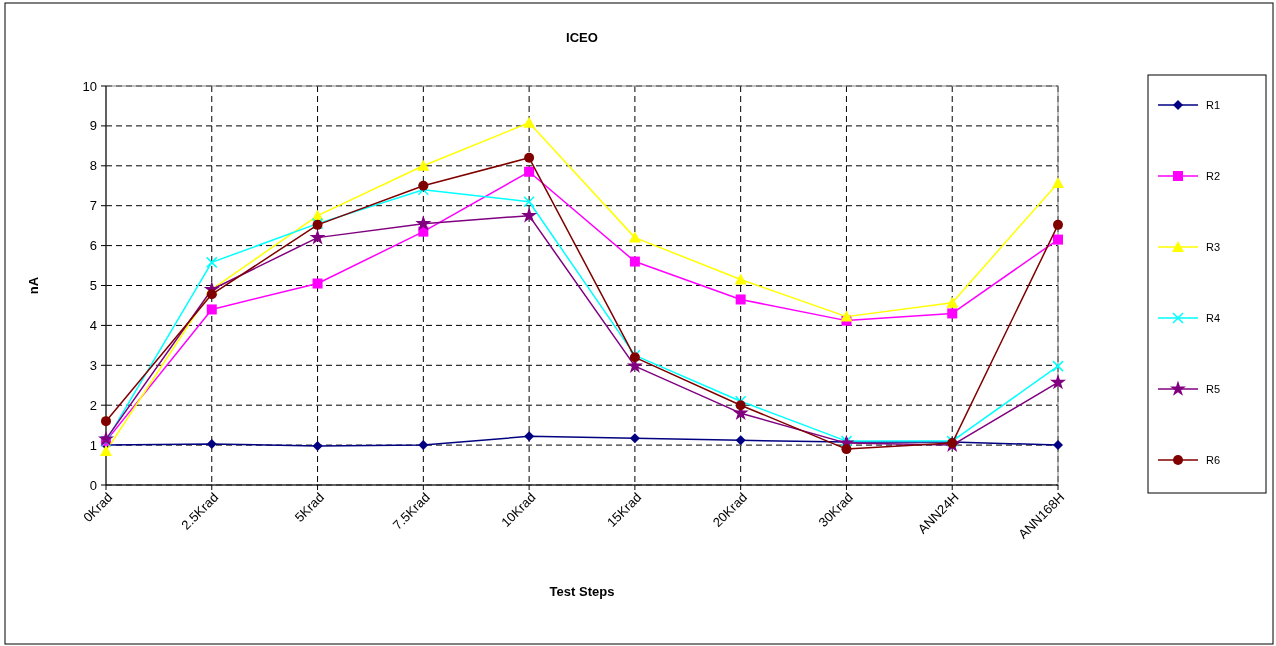  I want to click on y-tick-label: 8, so click(93, 166).